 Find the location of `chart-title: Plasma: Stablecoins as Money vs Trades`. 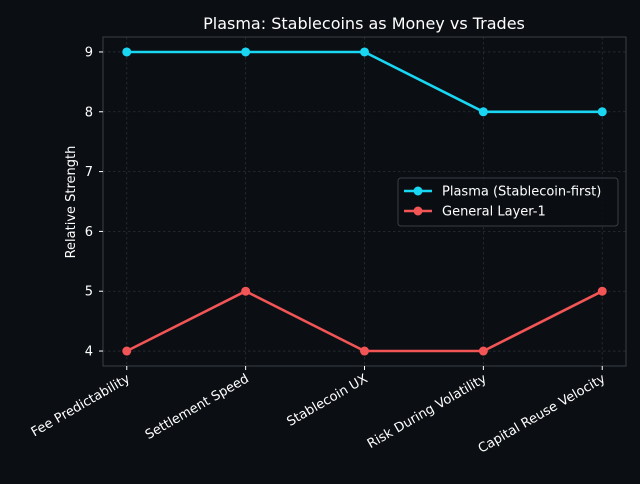

chart-title: Plasma: Stablecoins as Money vs Trades is located at coordinates (364, 23).